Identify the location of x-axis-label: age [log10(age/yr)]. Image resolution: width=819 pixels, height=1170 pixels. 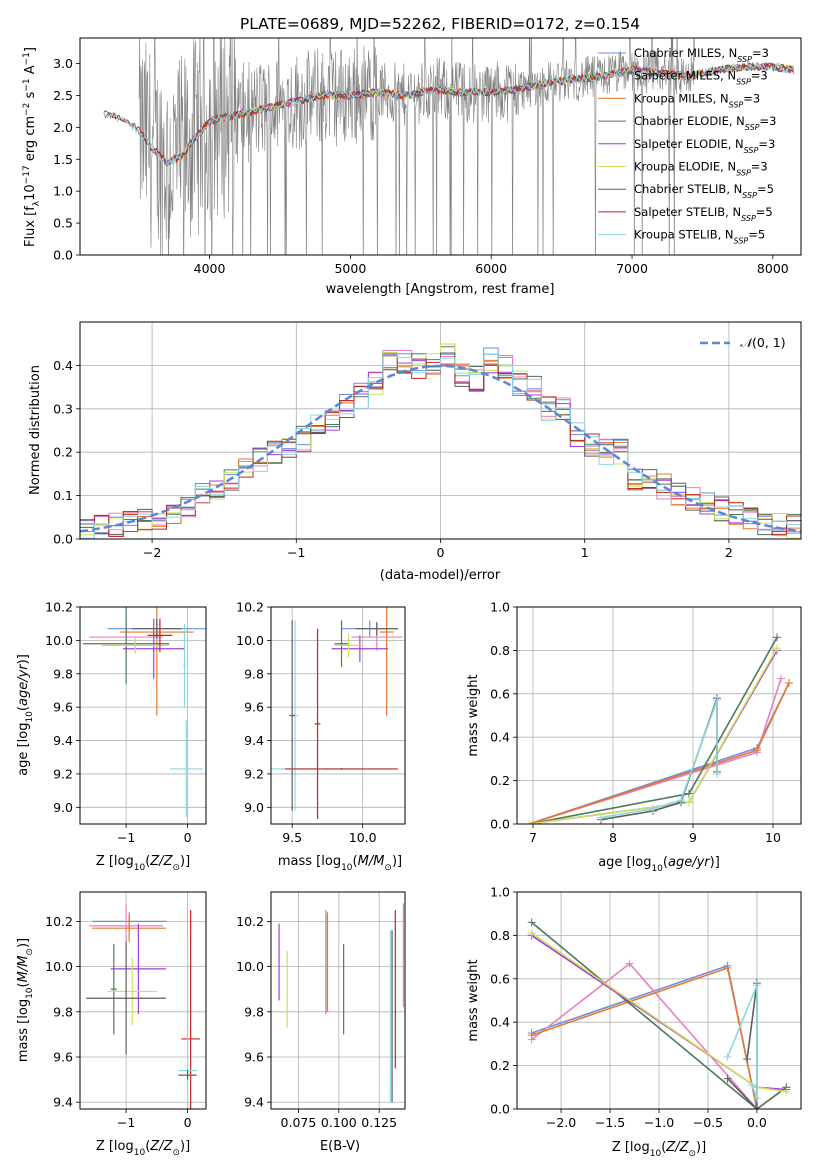
(659, 864).